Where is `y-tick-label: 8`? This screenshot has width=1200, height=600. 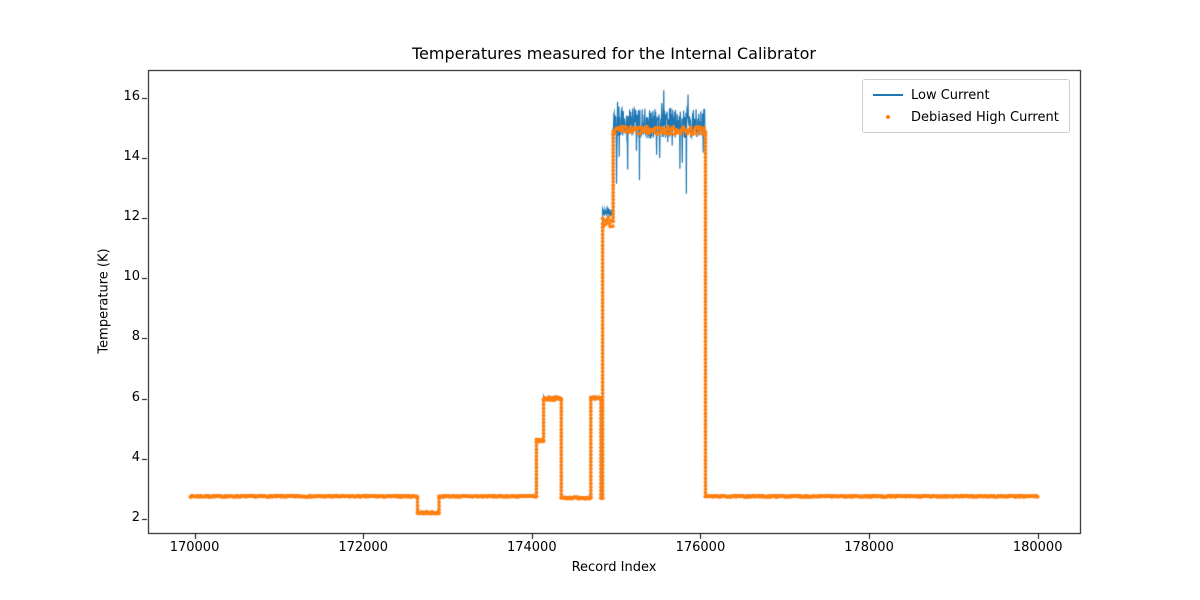
y-tick-label: 8 is located at coordinates (135, 337).